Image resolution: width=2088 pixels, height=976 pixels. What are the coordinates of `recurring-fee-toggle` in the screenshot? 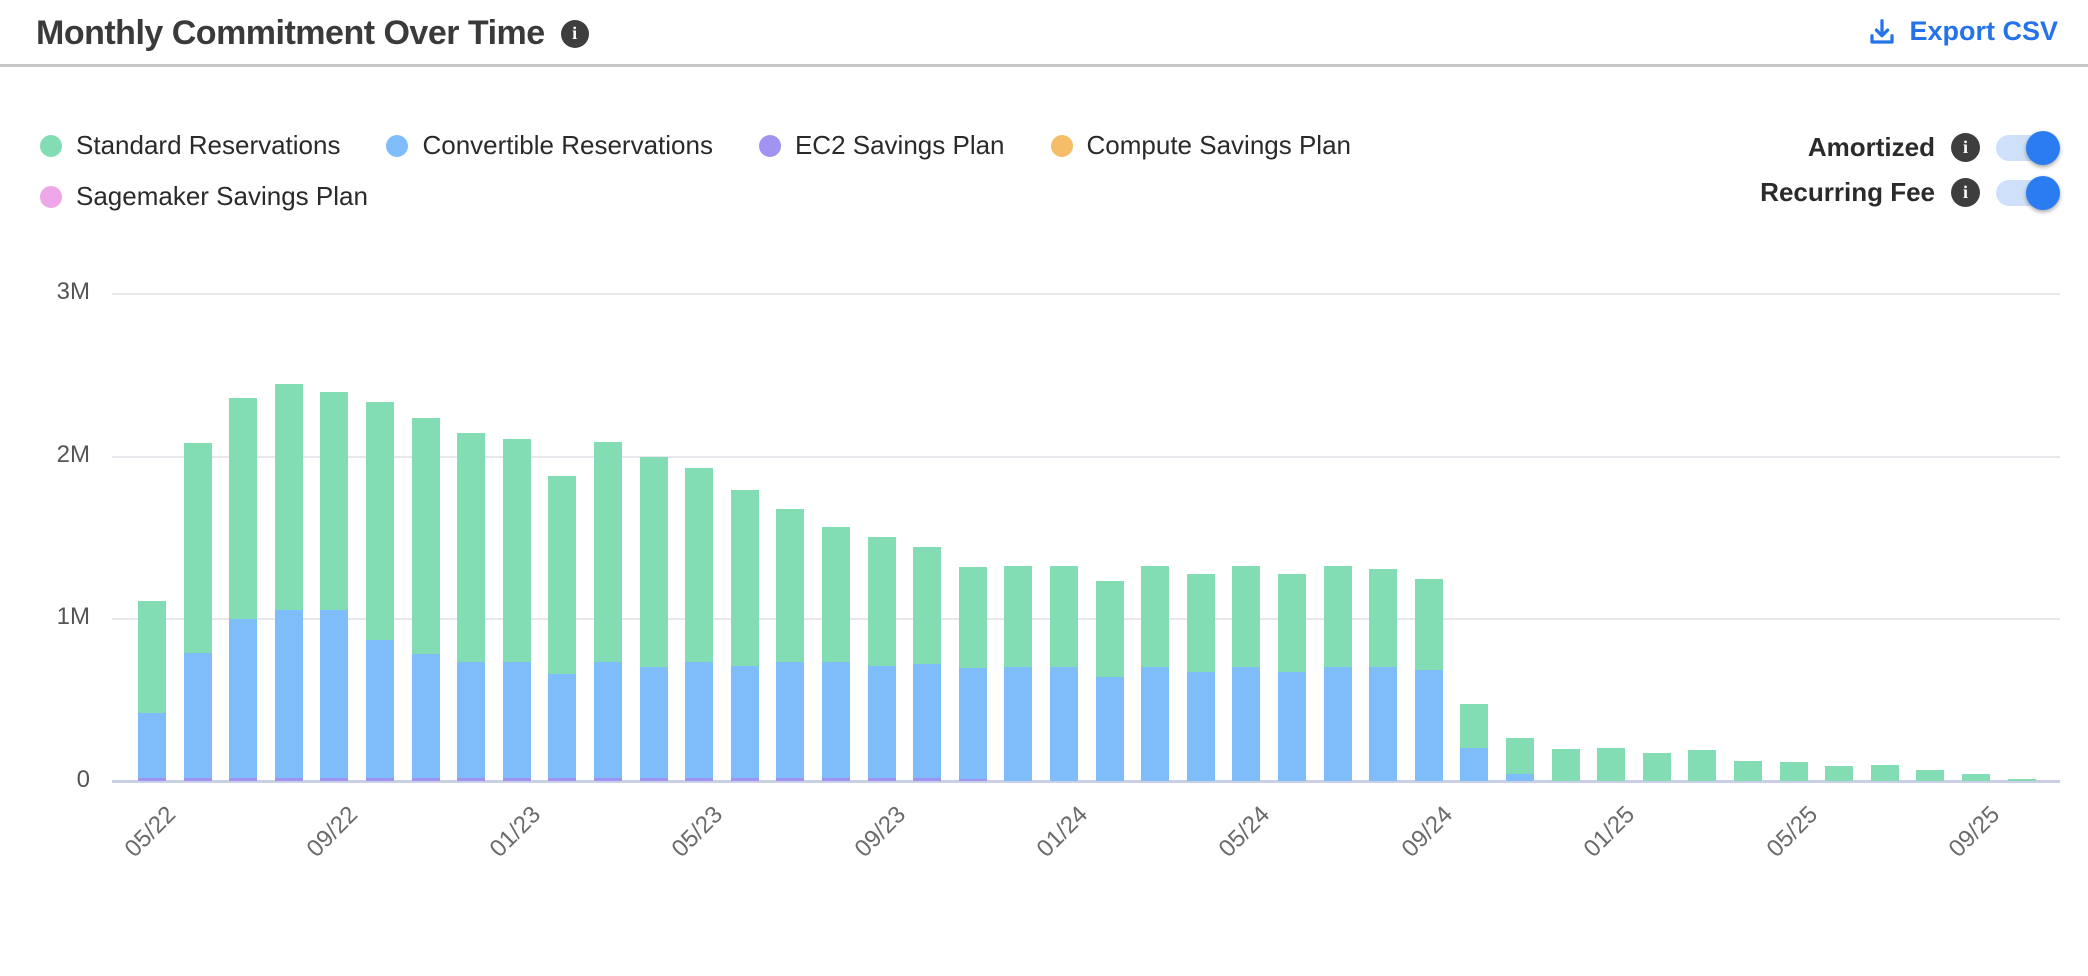 It's located at (2028, 192).